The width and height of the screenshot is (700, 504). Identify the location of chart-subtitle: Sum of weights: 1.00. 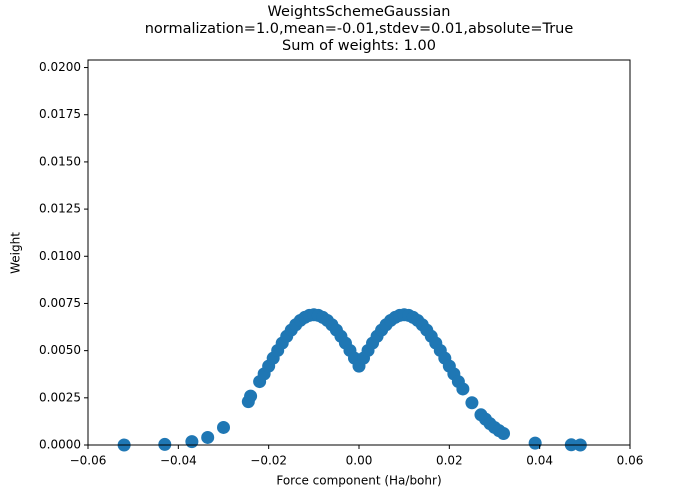
(359, 46).